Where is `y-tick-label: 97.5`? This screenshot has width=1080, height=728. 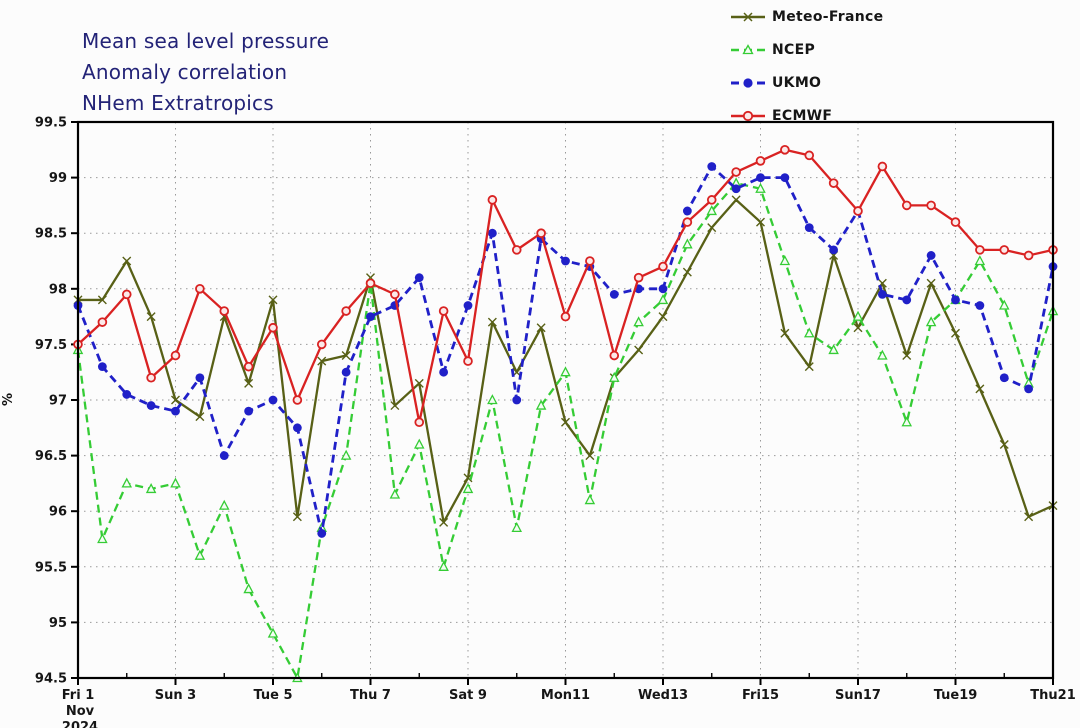 y-tick-label: 97.5 is located at coordinates (51, 345).